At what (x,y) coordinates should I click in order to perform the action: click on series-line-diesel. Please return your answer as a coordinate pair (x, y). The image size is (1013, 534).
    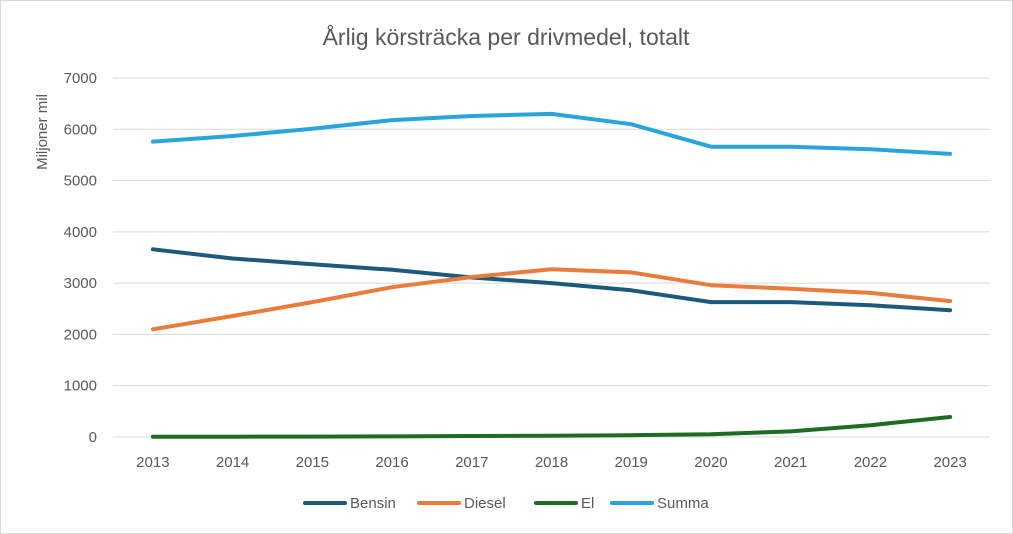
    Looking at the image, I should click on (551, 299).